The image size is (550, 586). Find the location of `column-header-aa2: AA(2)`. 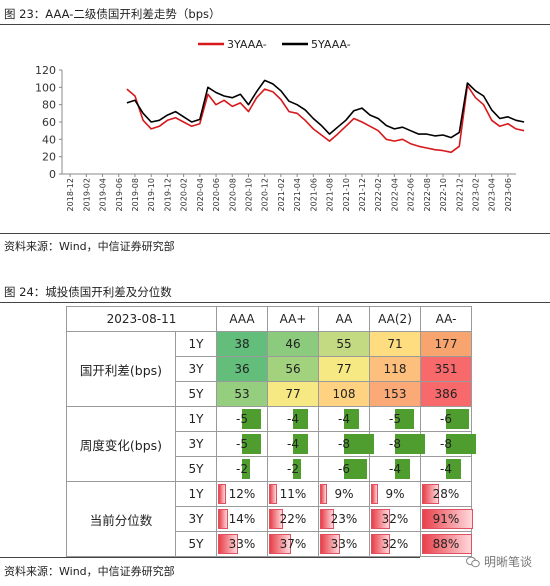

column-header-aa2: AA(2) is located at coordinates (395, 319).